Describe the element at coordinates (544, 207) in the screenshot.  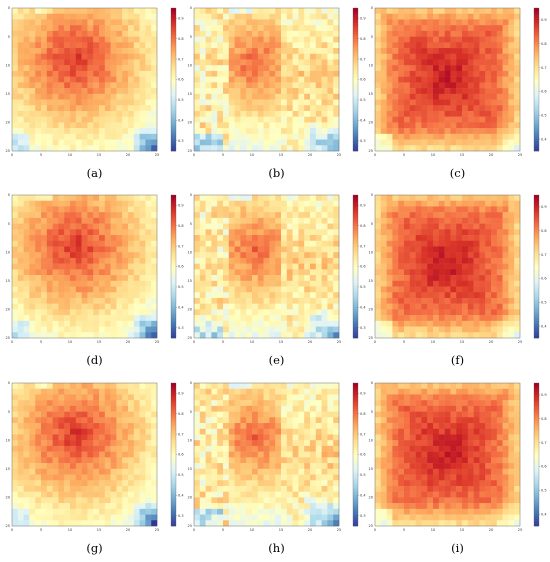
I see `colorbar-tick-label: 0.9` at that location.